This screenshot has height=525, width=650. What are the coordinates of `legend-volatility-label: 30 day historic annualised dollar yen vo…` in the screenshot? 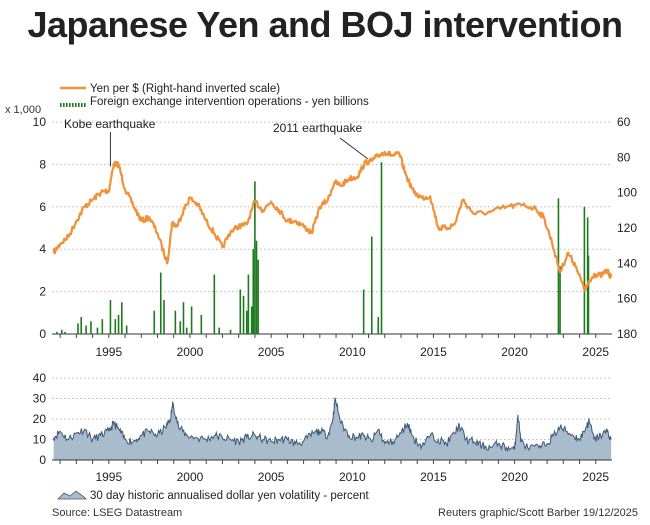 It's located at (230, 496).